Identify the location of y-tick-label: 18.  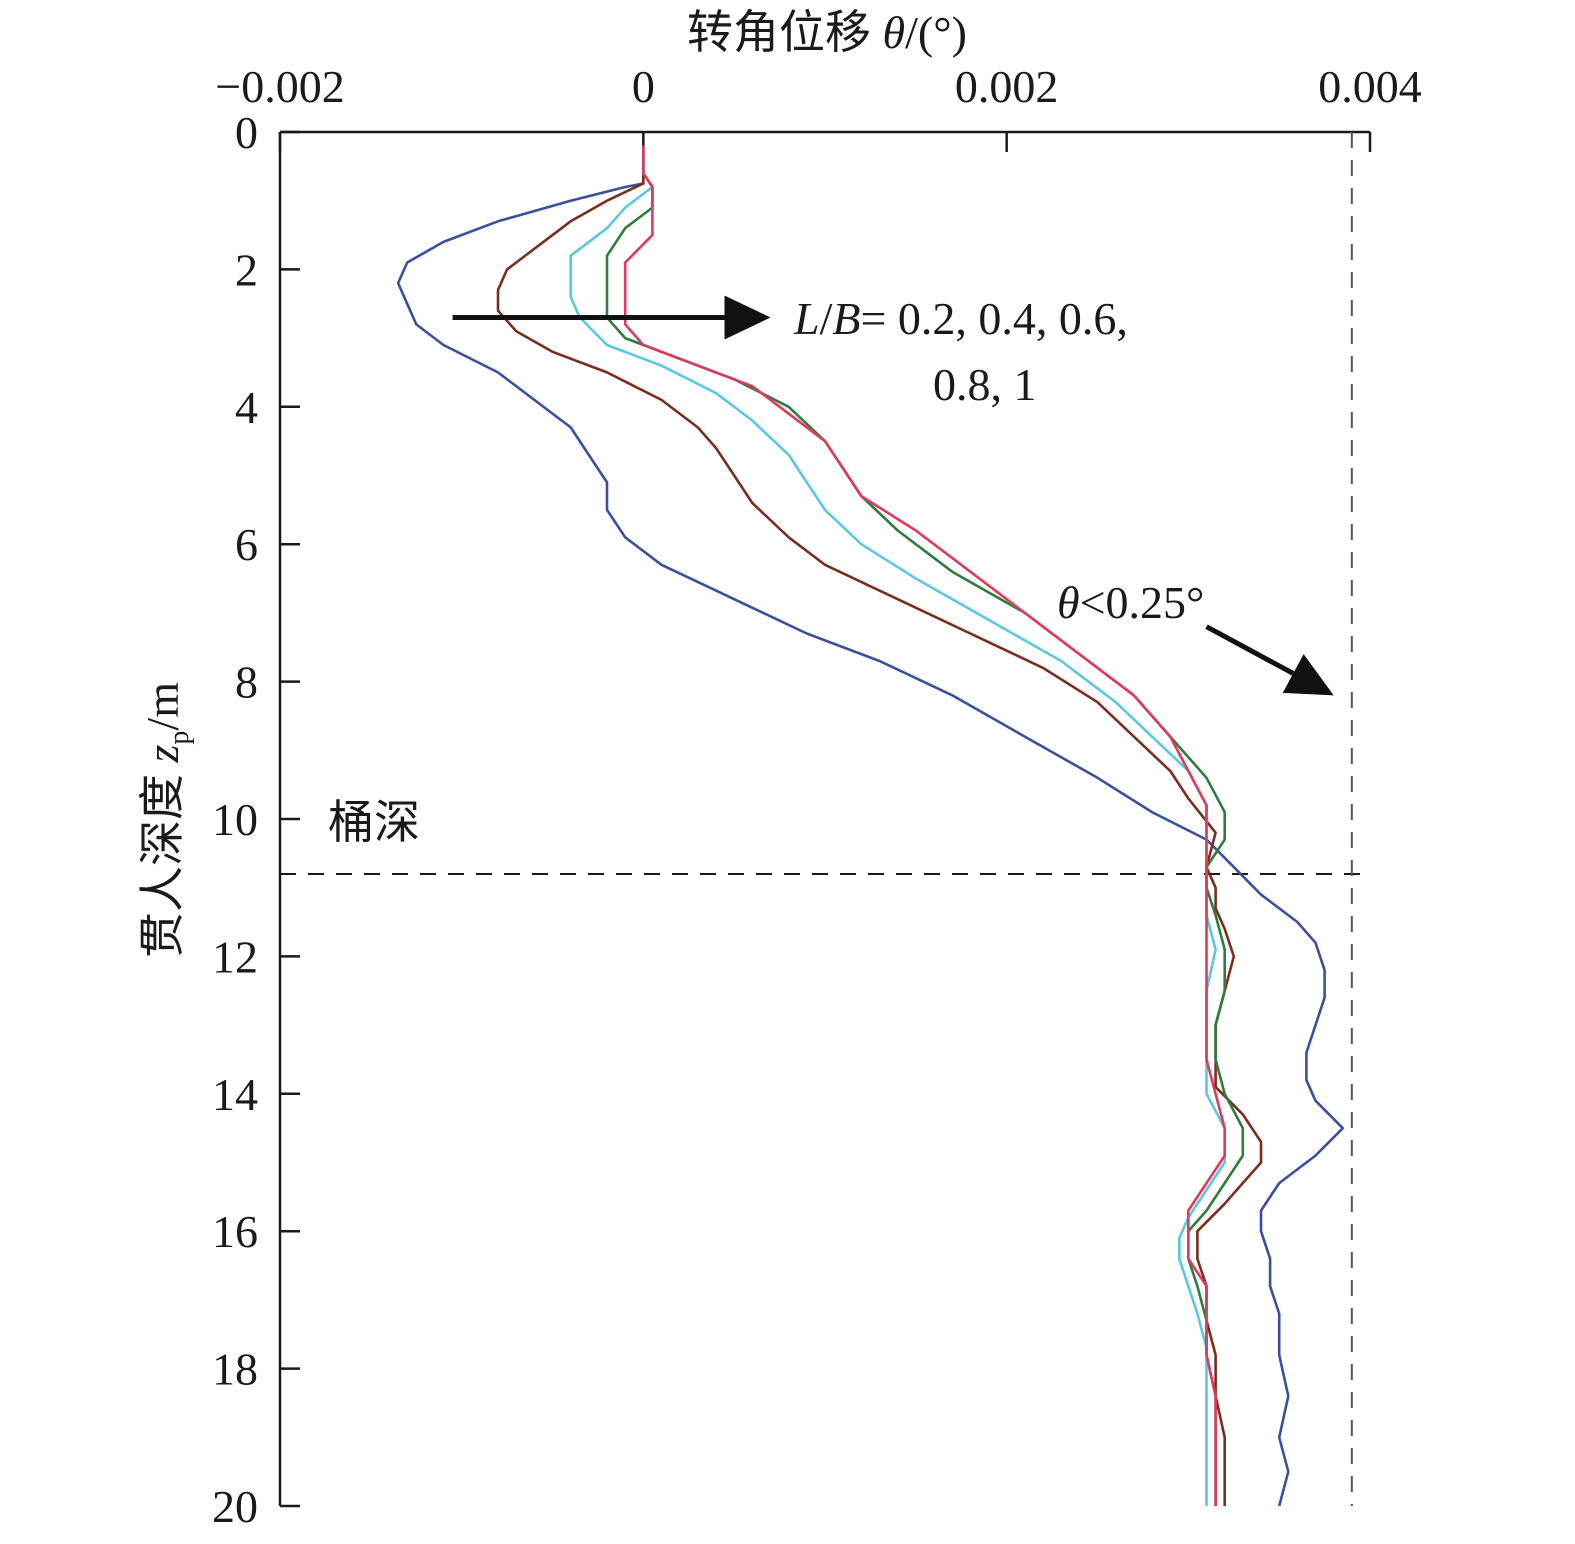
(235, 1369).